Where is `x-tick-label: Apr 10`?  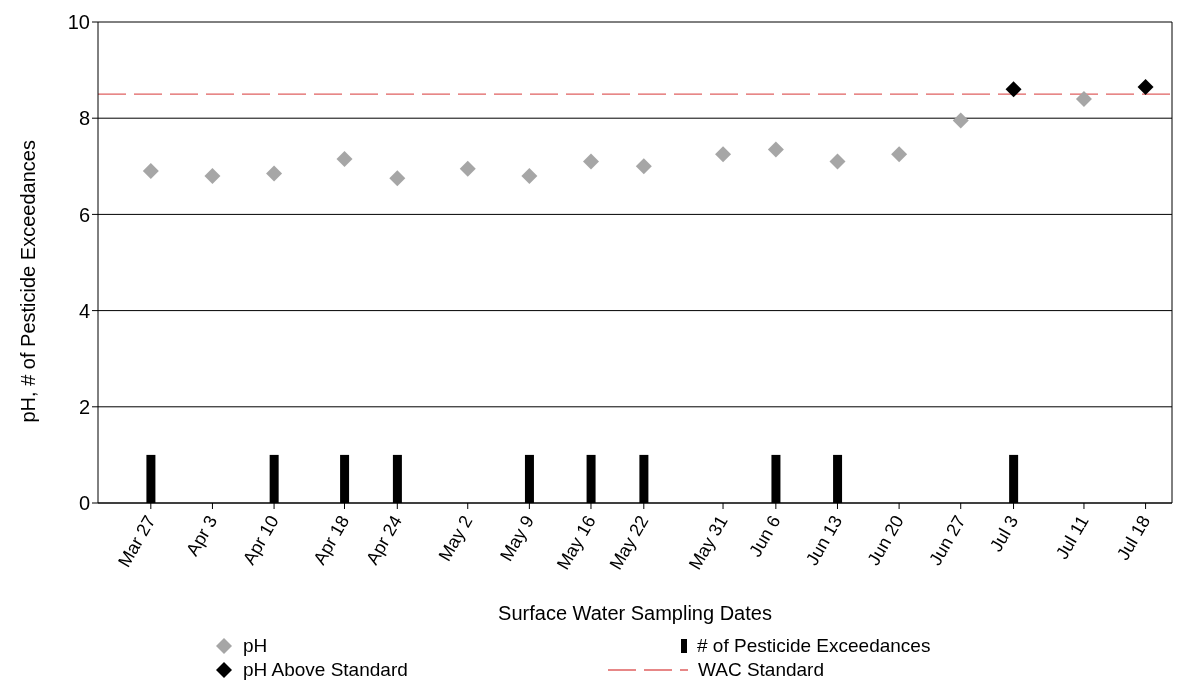 x-tick-label: Apr 10 is located at coordinates (260, 540).